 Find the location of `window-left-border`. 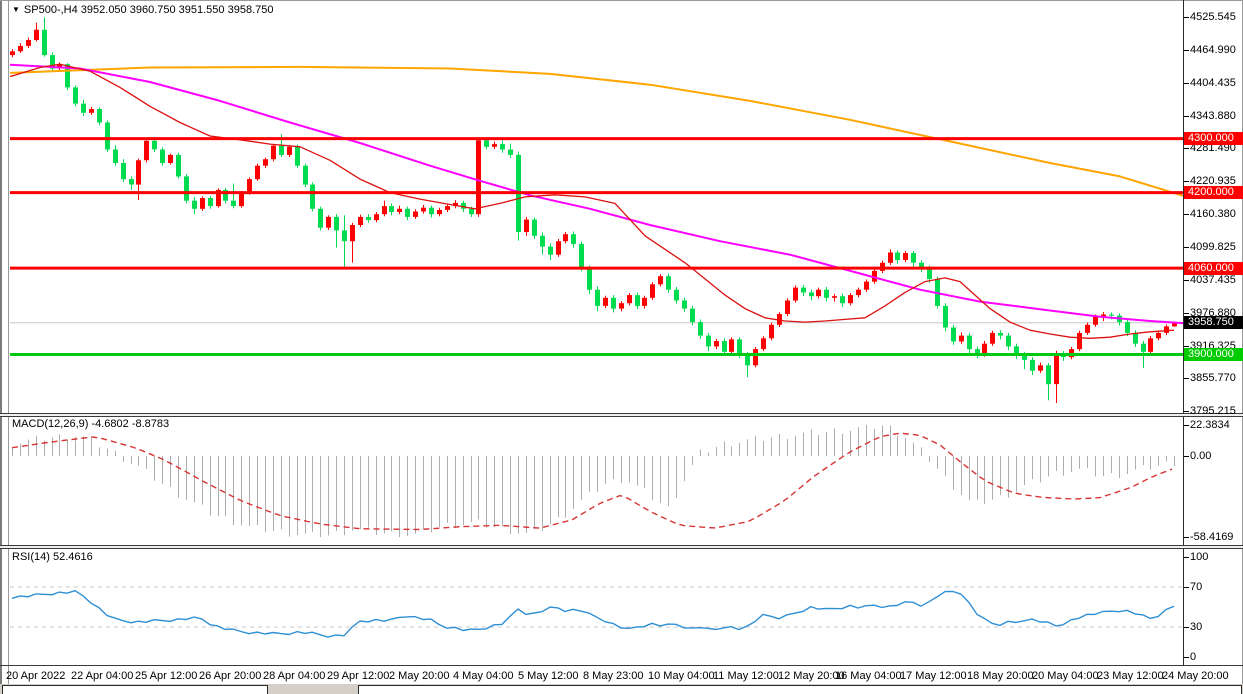

window-left-border is located at coordinates (1, 347).